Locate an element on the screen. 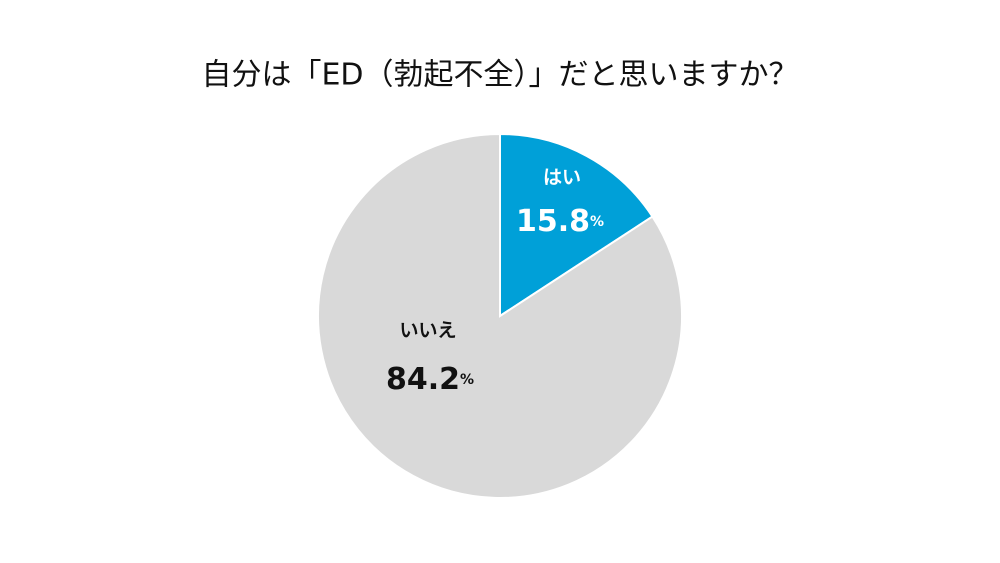 This screenshot has height=563, width=1000. value-label: 84.2% is located at coordinates (430, 379).